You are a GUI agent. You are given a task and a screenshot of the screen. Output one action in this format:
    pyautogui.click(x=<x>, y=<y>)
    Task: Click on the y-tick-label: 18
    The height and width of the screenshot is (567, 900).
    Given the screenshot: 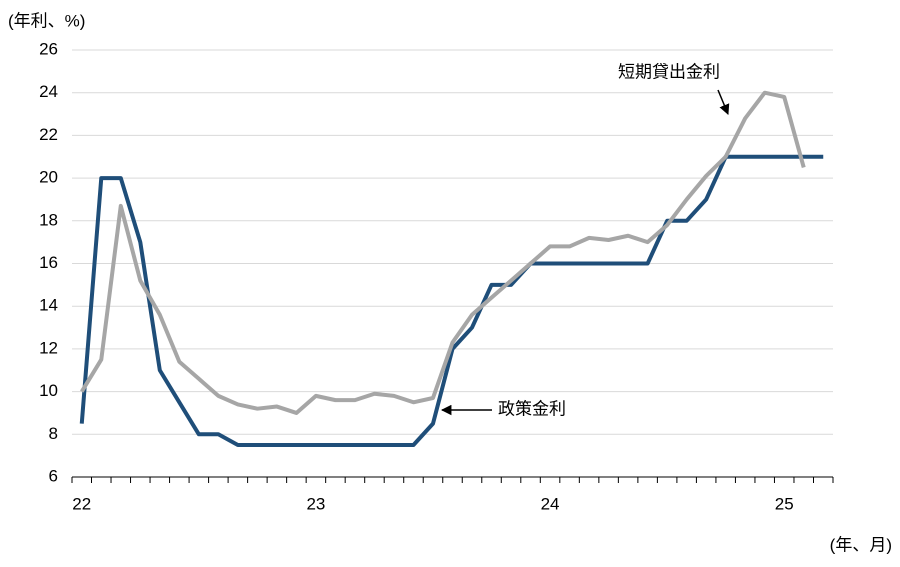 What is the action you would take?
    pyautogui.click(x=48, y=219)
    